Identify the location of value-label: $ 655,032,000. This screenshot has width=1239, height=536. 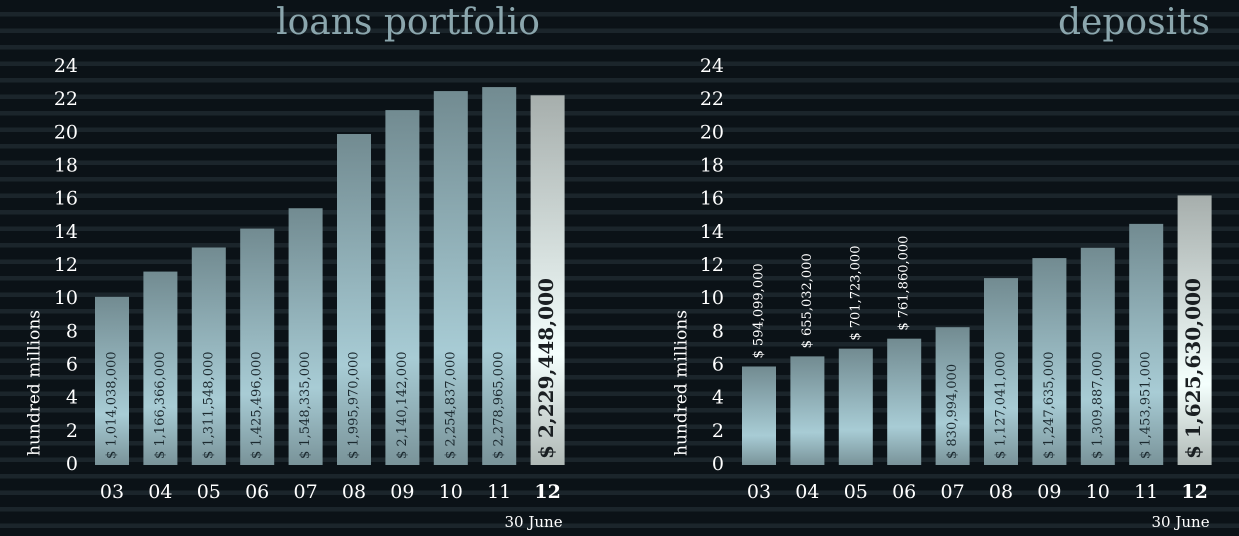
(807, 300).